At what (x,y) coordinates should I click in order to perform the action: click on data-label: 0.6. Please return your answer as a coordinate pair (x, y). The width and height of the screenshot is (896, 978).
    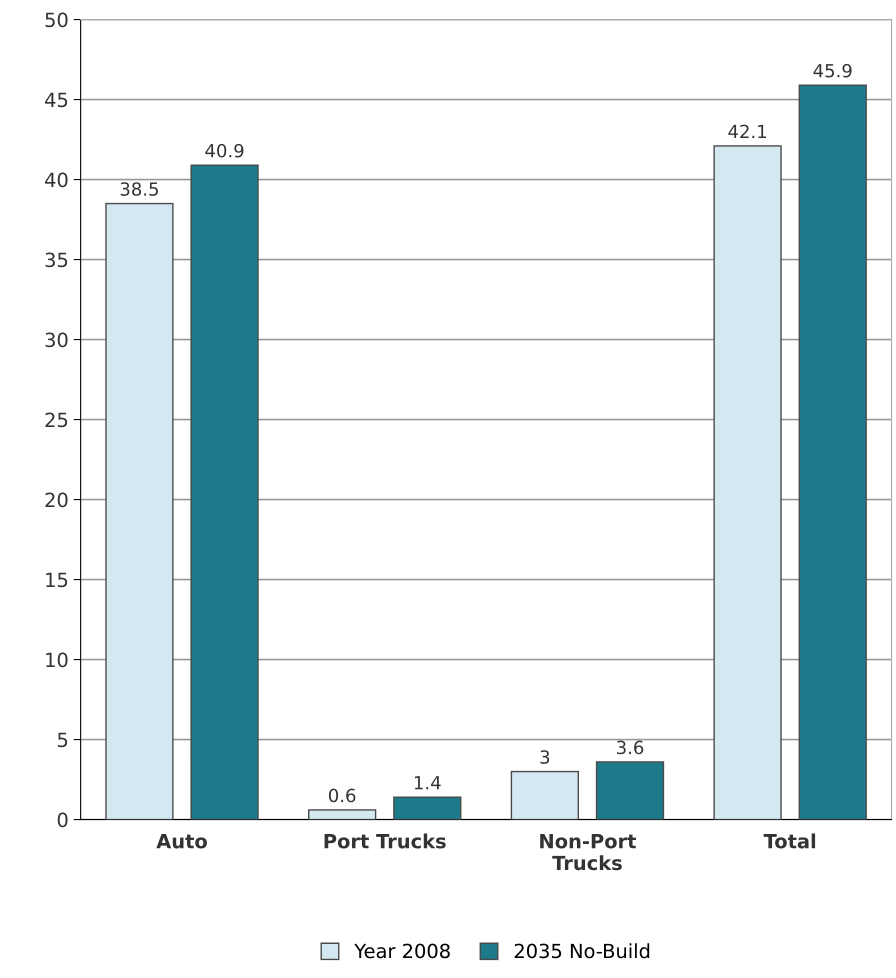
    Looking at the image, I should click on (342, 795).